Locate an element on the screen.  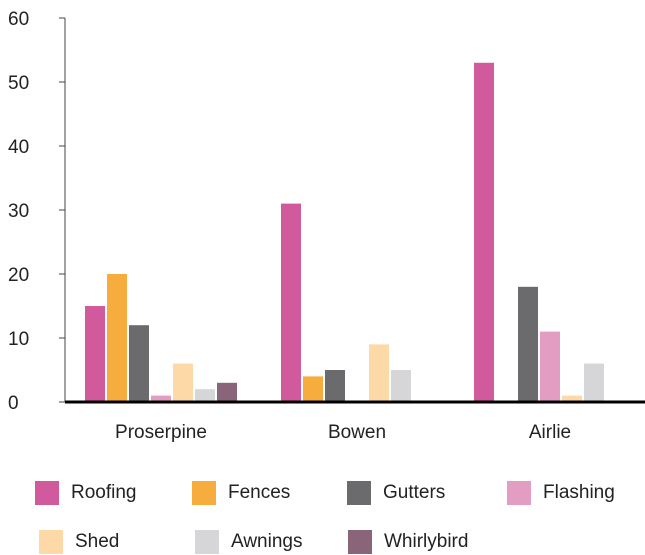
y-tick-label: 50 is located at coordinates (18, 83).